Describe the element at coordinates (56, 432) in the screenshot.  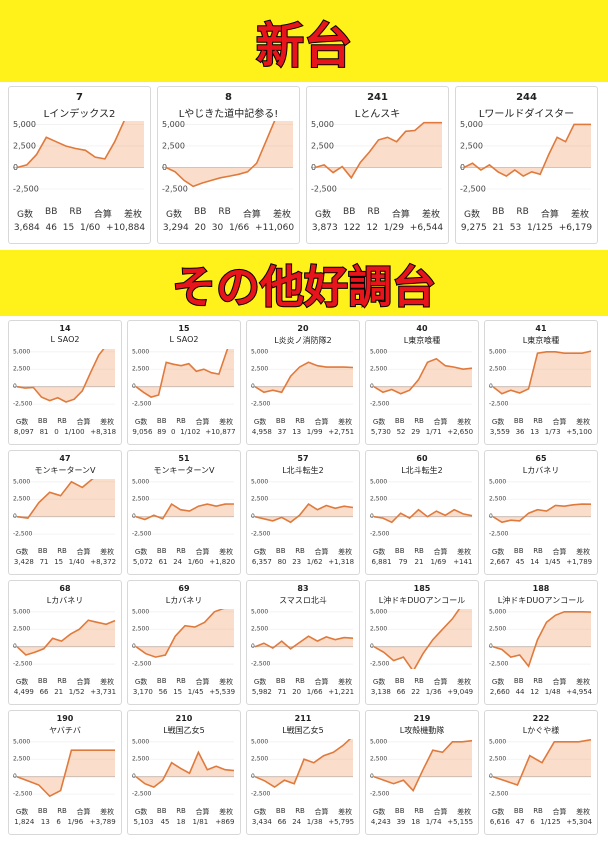
I see `stat-value: 0` at that location.